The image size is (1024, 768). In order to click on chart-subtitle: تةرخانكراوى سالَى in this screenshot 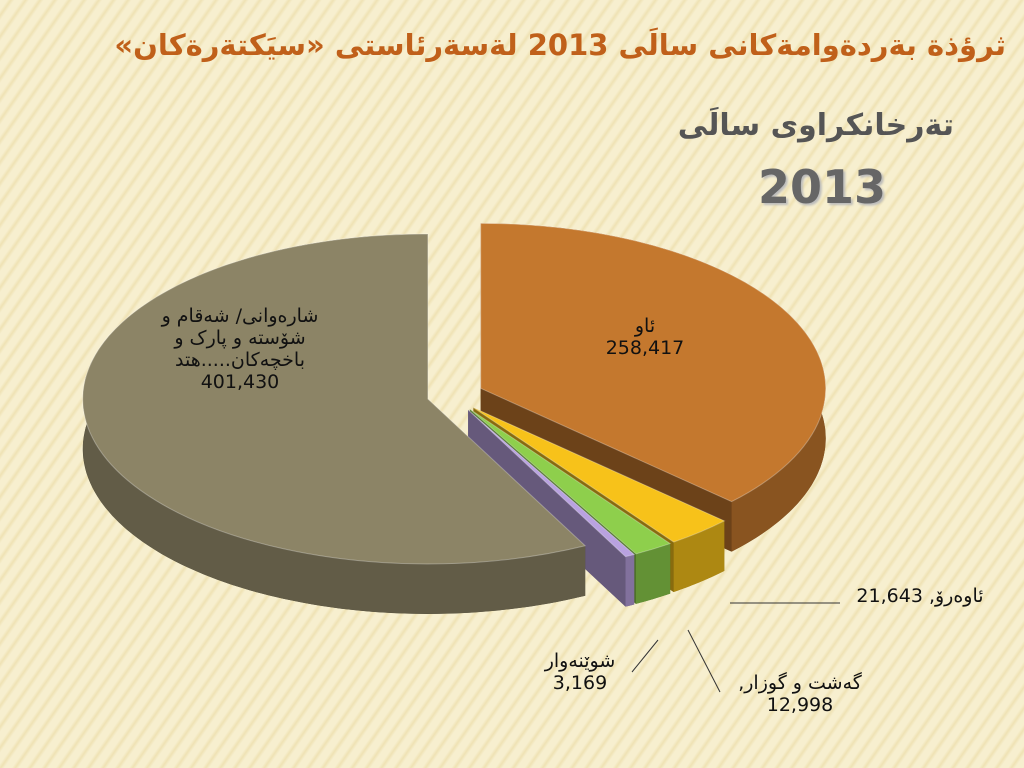, I will do `click(815, 125)`.